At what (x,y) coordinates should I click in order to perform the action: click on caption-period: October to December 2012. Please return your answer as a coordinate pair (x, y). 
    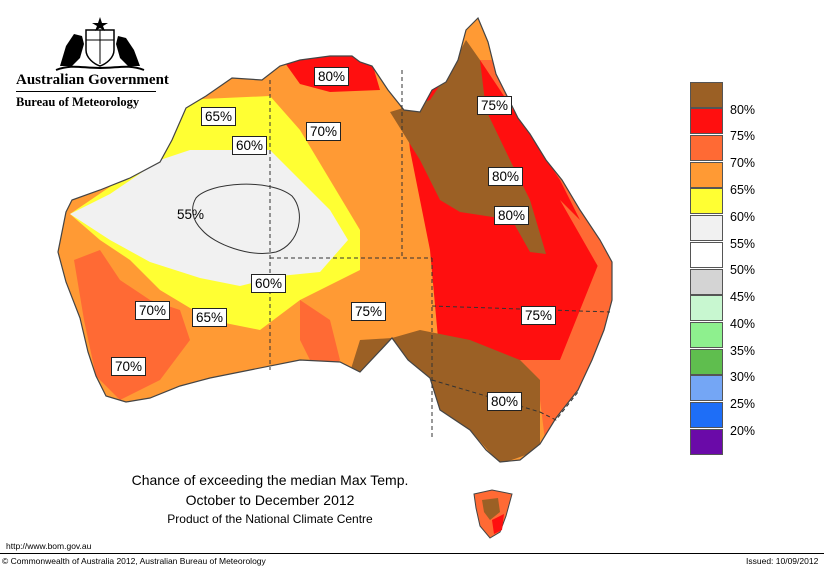
    Looking at the image, I should click on (270, 500).